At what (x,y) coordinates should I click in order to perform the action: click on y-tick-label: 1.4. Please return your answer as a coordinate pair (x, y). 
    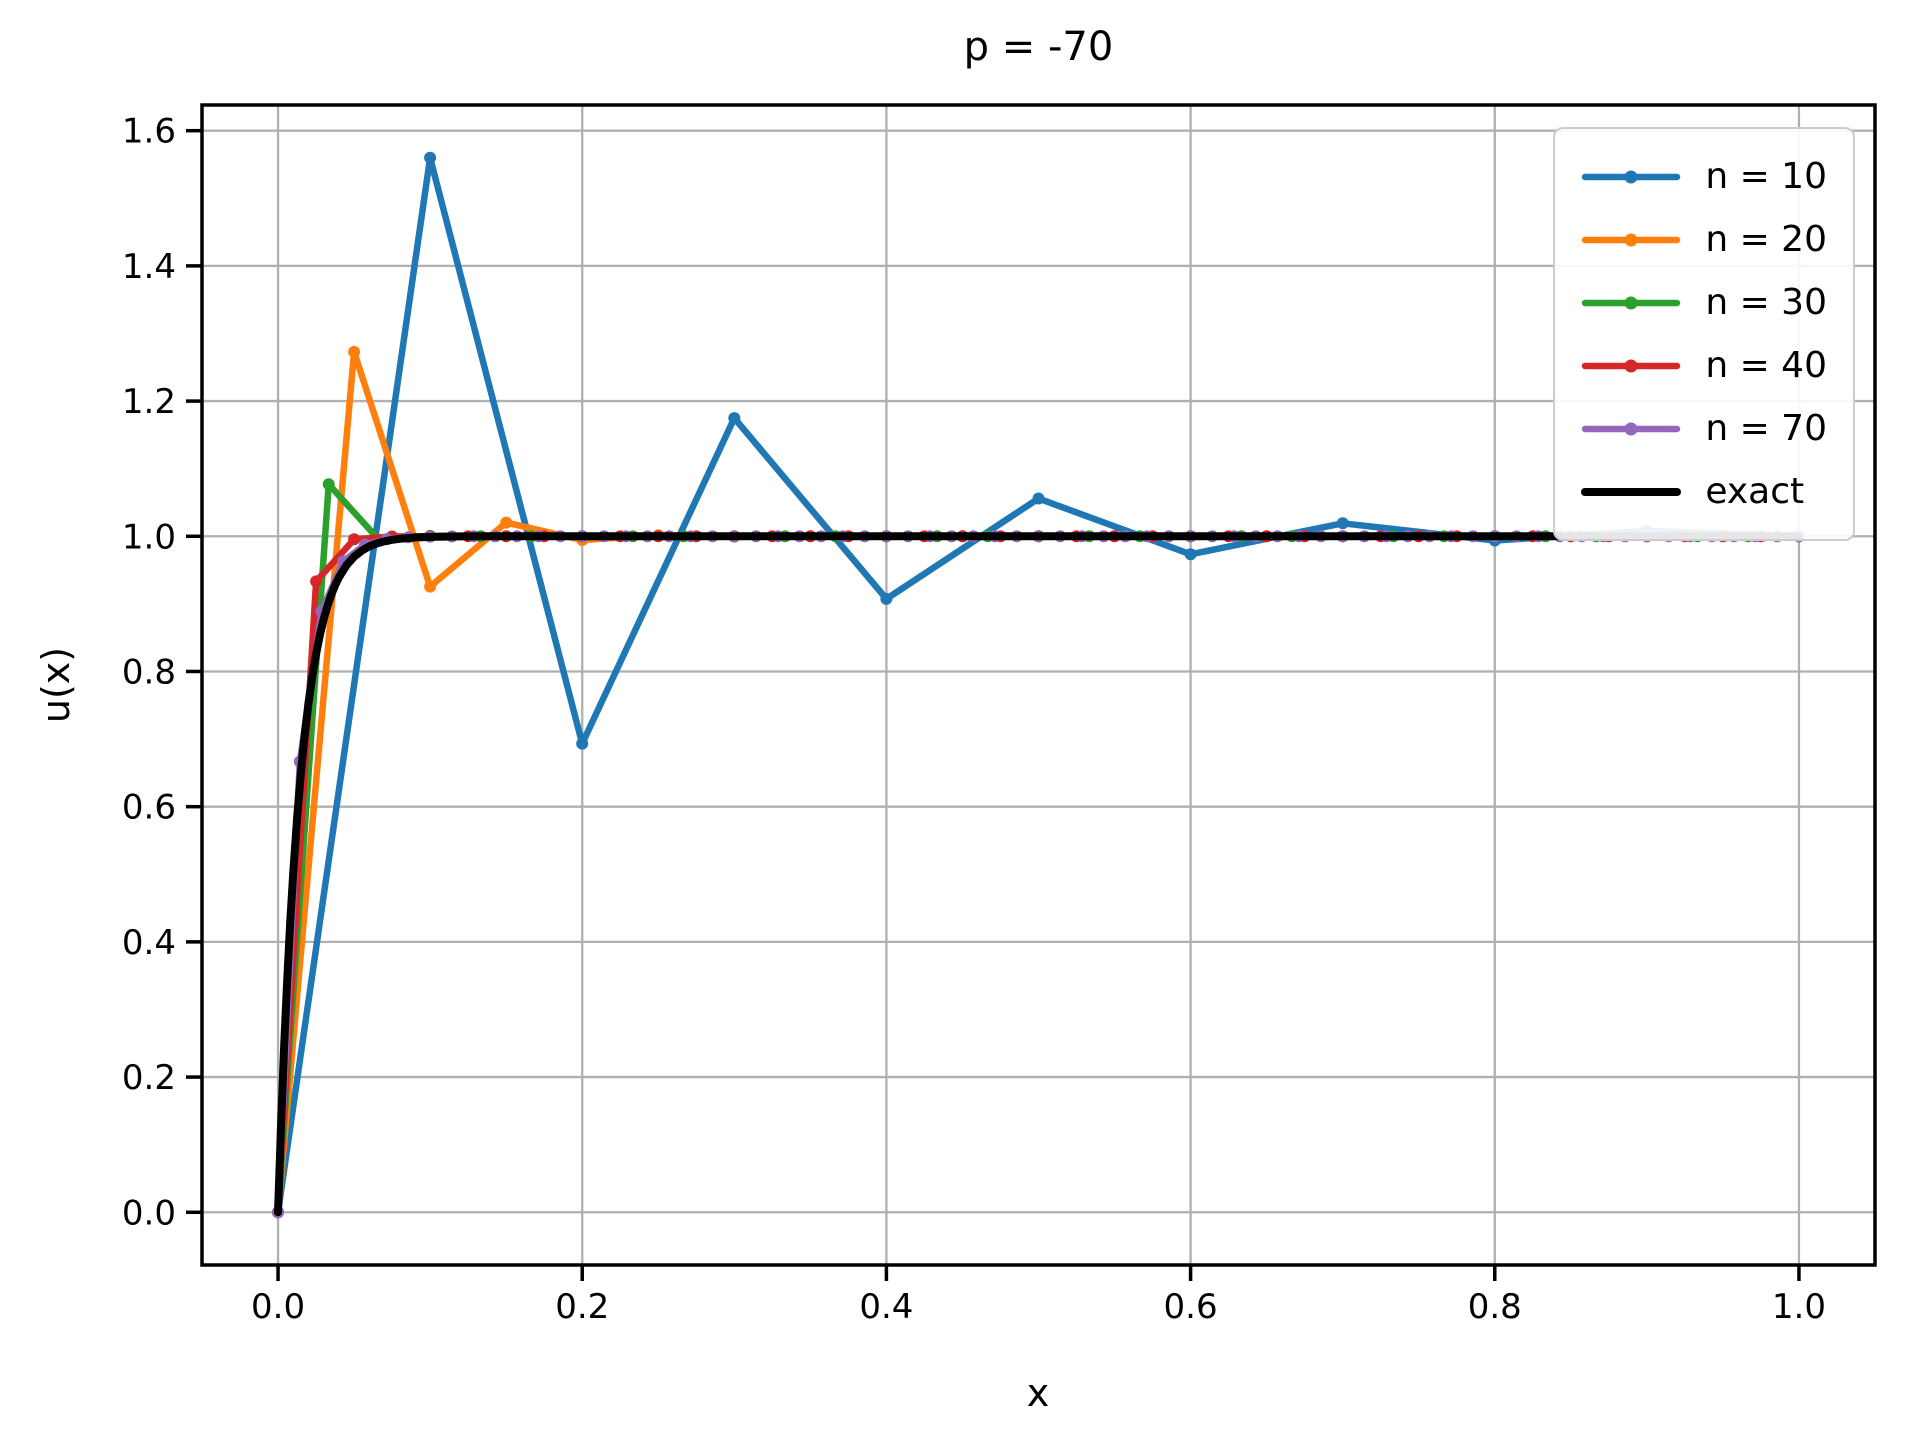
    Looking at the image, I should click on (149, 267).